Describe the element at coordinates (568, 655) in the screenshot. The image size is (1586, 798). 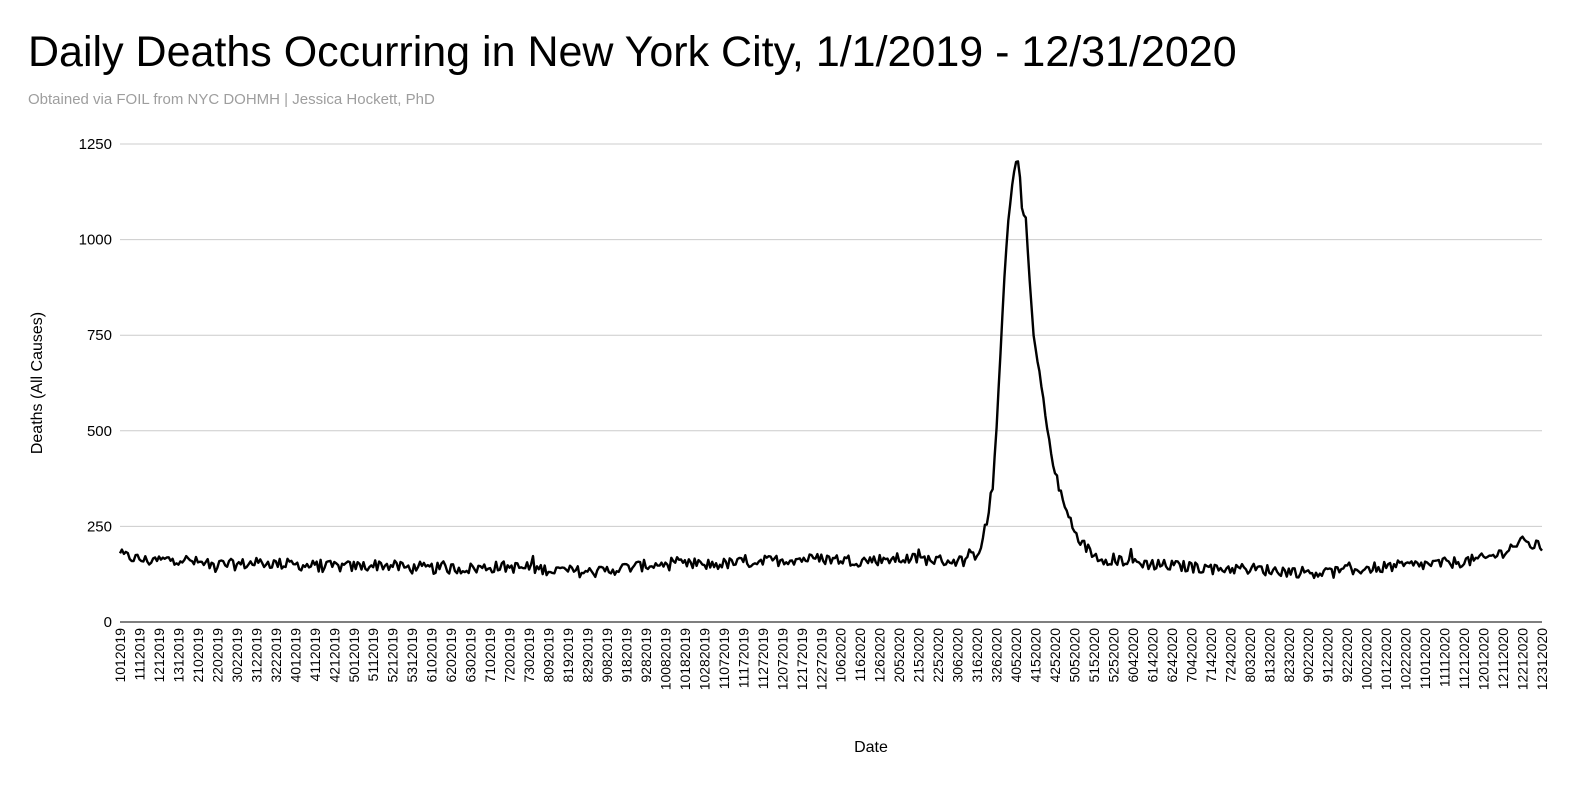
I see `x-tick-label: 8192019` at that location.